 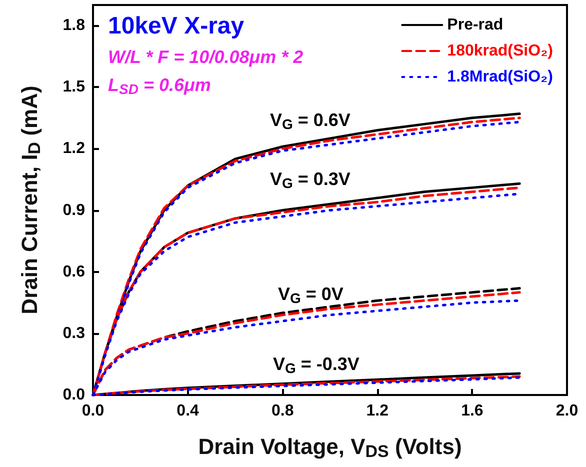 What do you see at coordinates (500, 51) in the screenshot?
I see `legend-label: 180krad(SiO₂)` at bounding box center [500, 51].